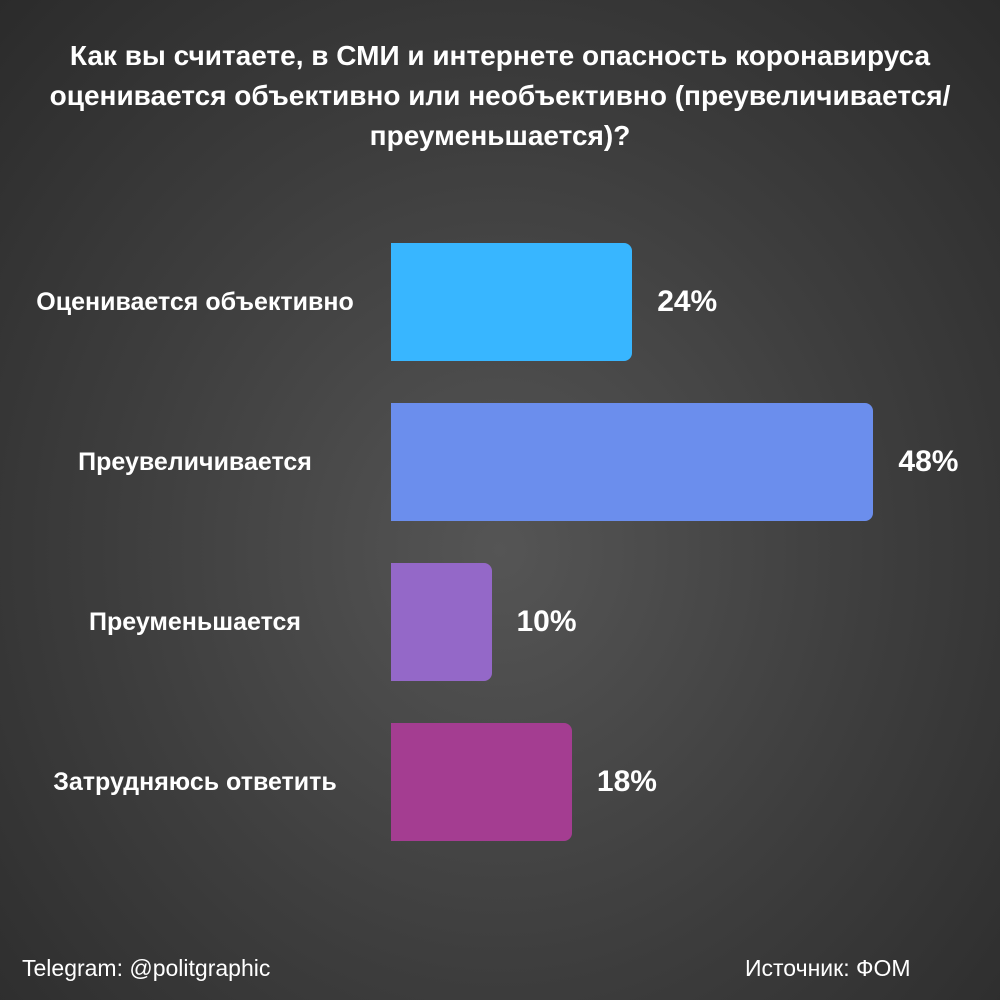 The width and height of the screenshot is (1000, 1000). What do you see at coordinates (687, 301) in the screenshot?
I see `value-label: 24%` at bounding box center [687, 301].